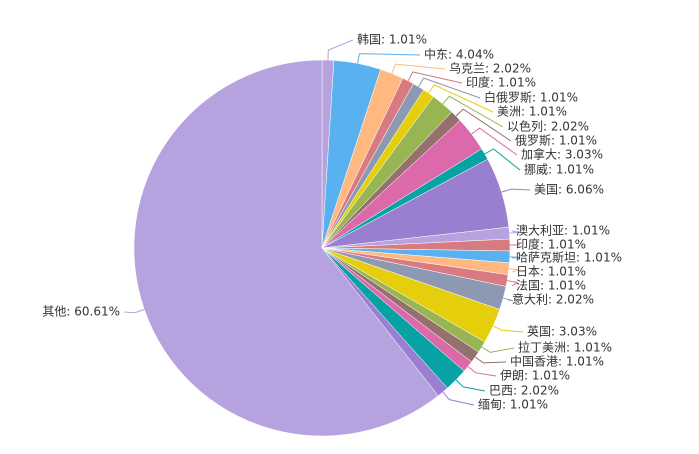  Describe the element at coordinates (535, 376) in the screenshot. I see `slice-label: 伊朗: 1.01%` at that location.